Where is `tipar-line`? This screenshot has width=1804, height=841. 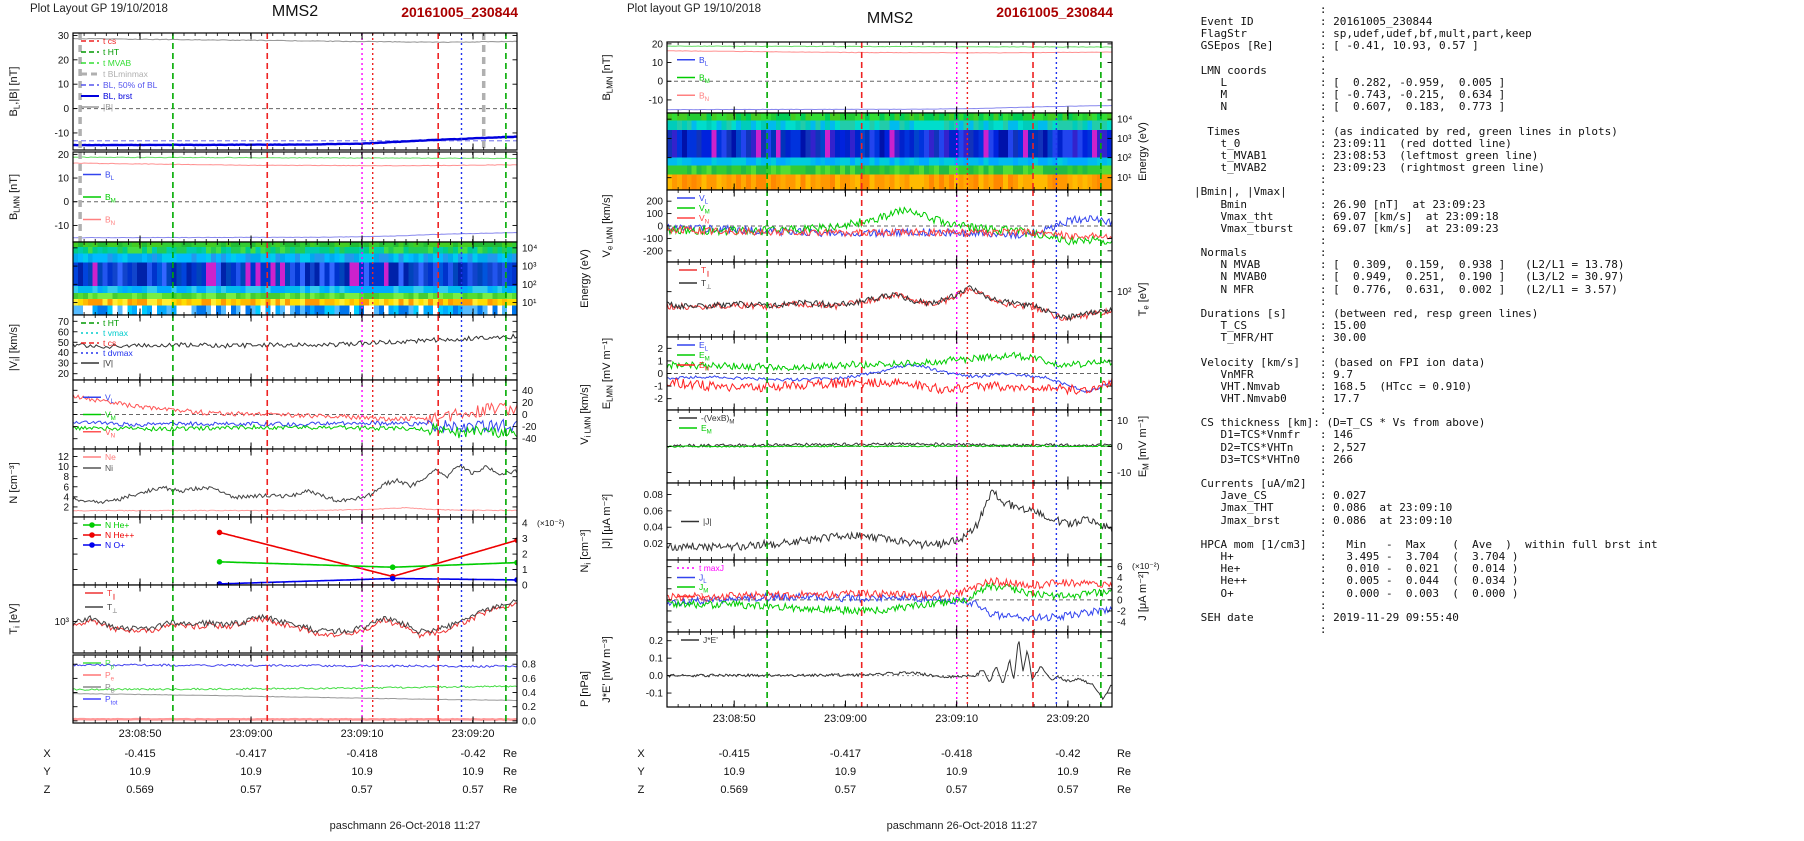 tipar-line is located at coordinates (295, 620).